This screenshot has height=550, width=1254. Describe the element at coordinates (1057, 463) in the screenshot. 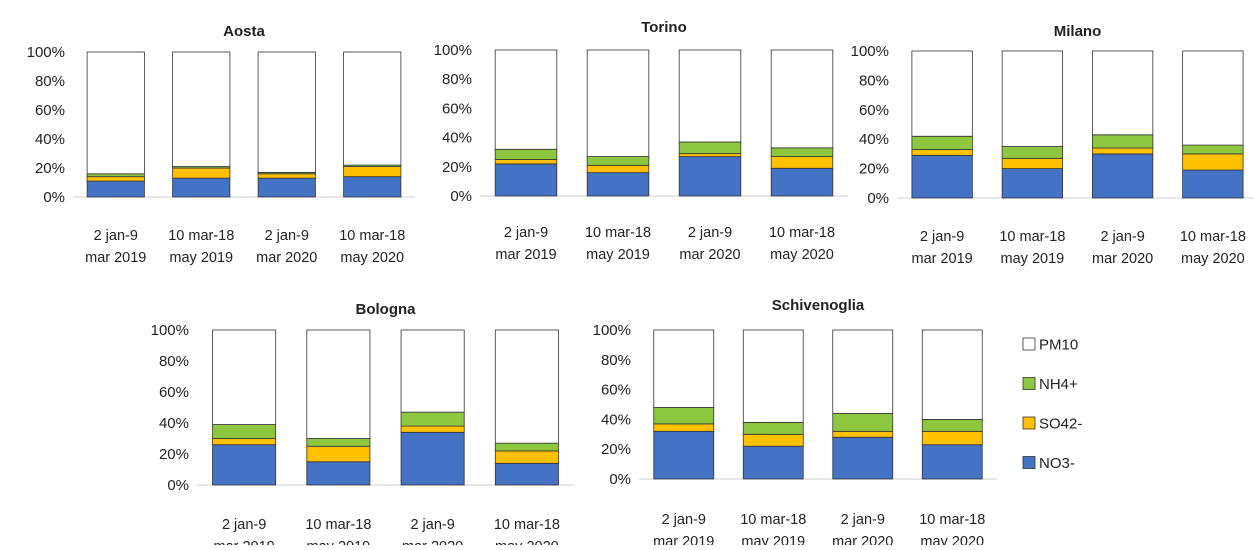

I see `legend-label: NO3-` at that location.